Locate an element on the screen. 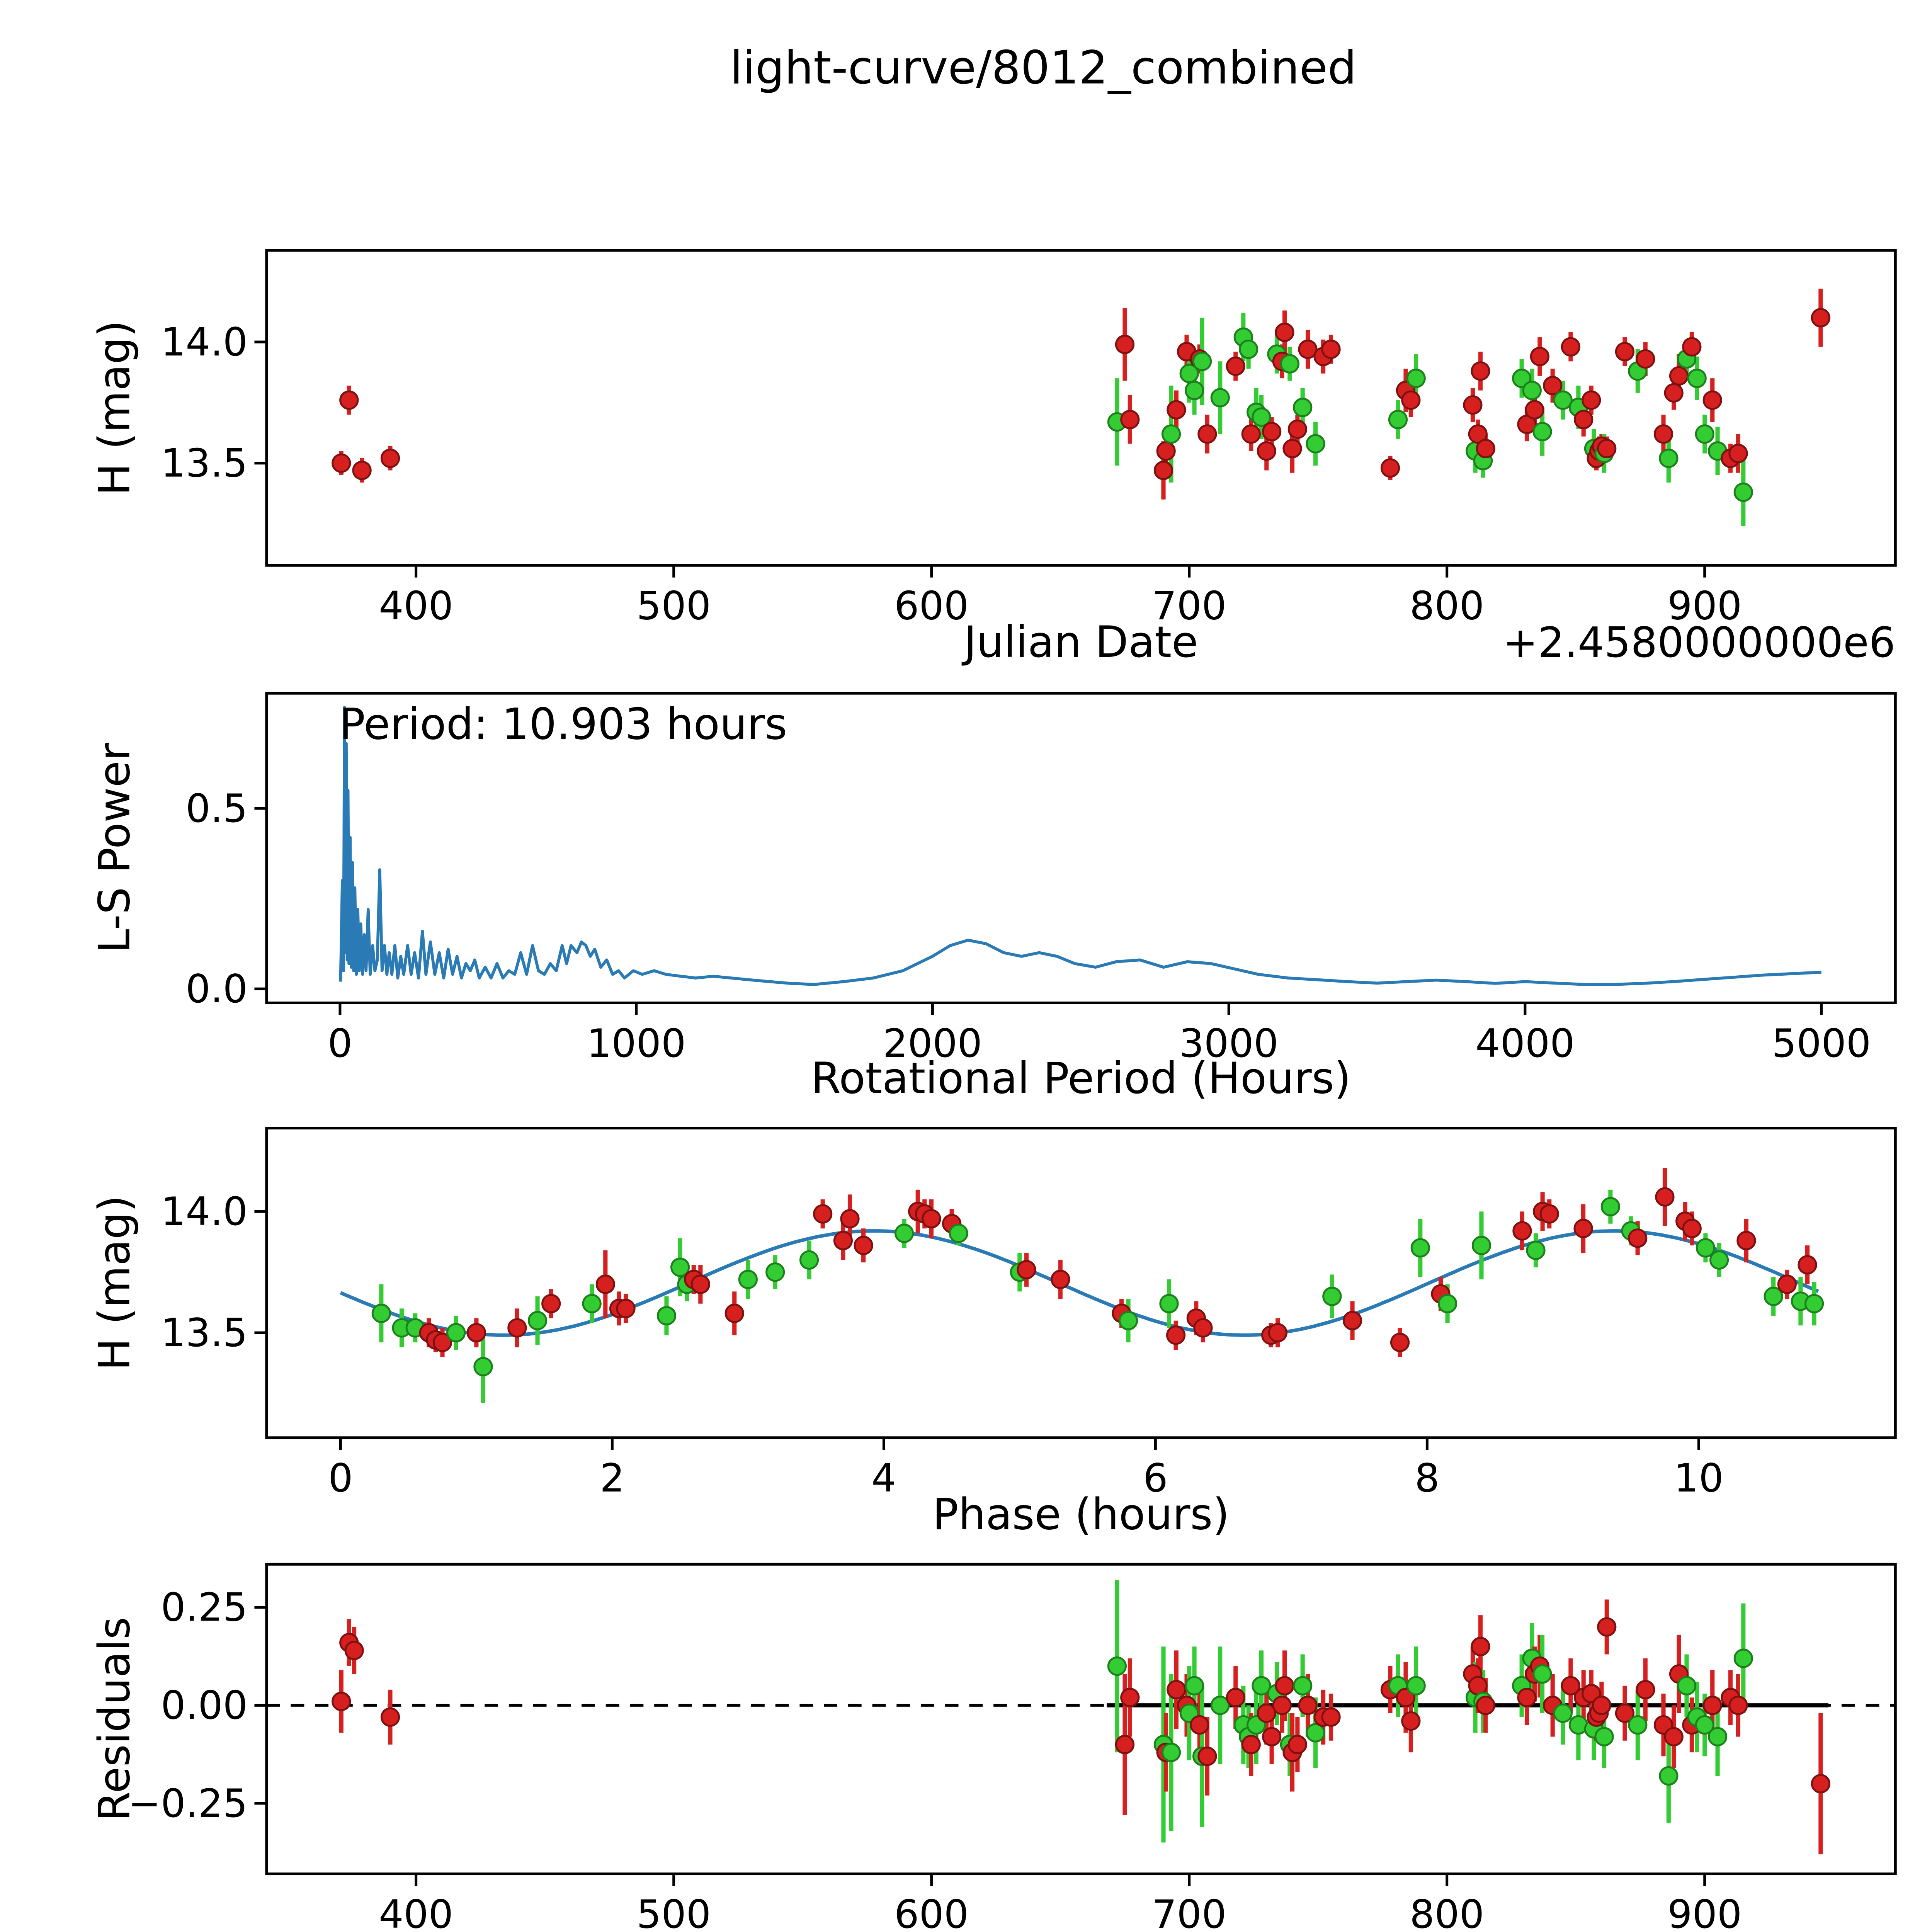  x-tick-label: 700 is located at coordinates (1189, 606).